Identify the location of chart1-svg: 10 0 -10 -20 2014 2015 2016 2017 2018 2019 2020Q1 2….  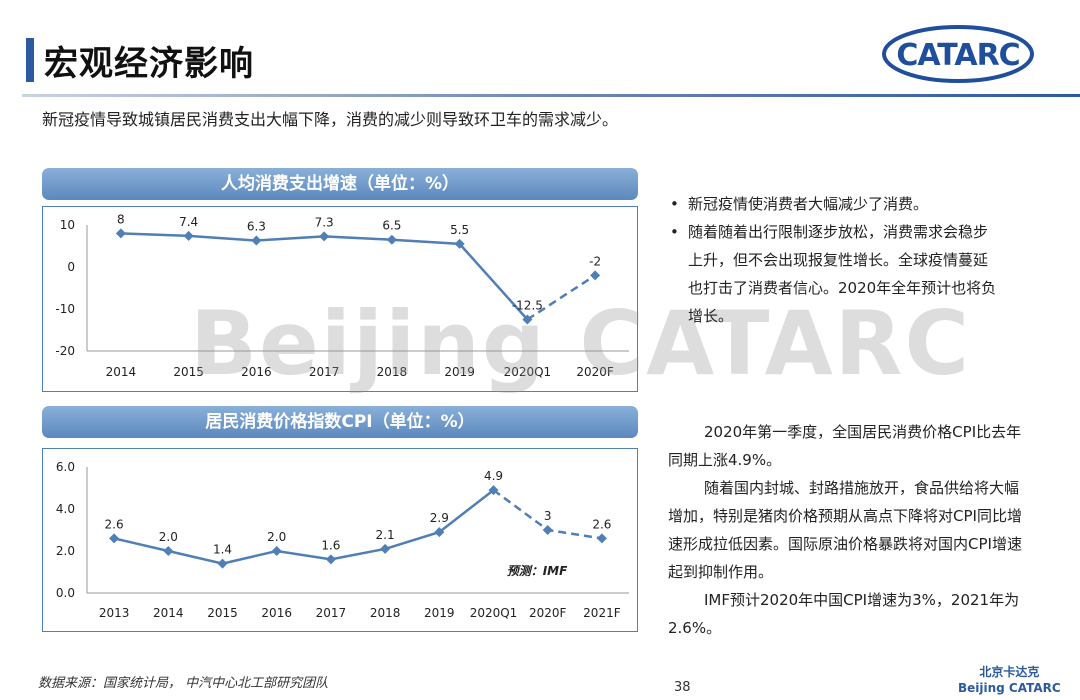
(342, 295).